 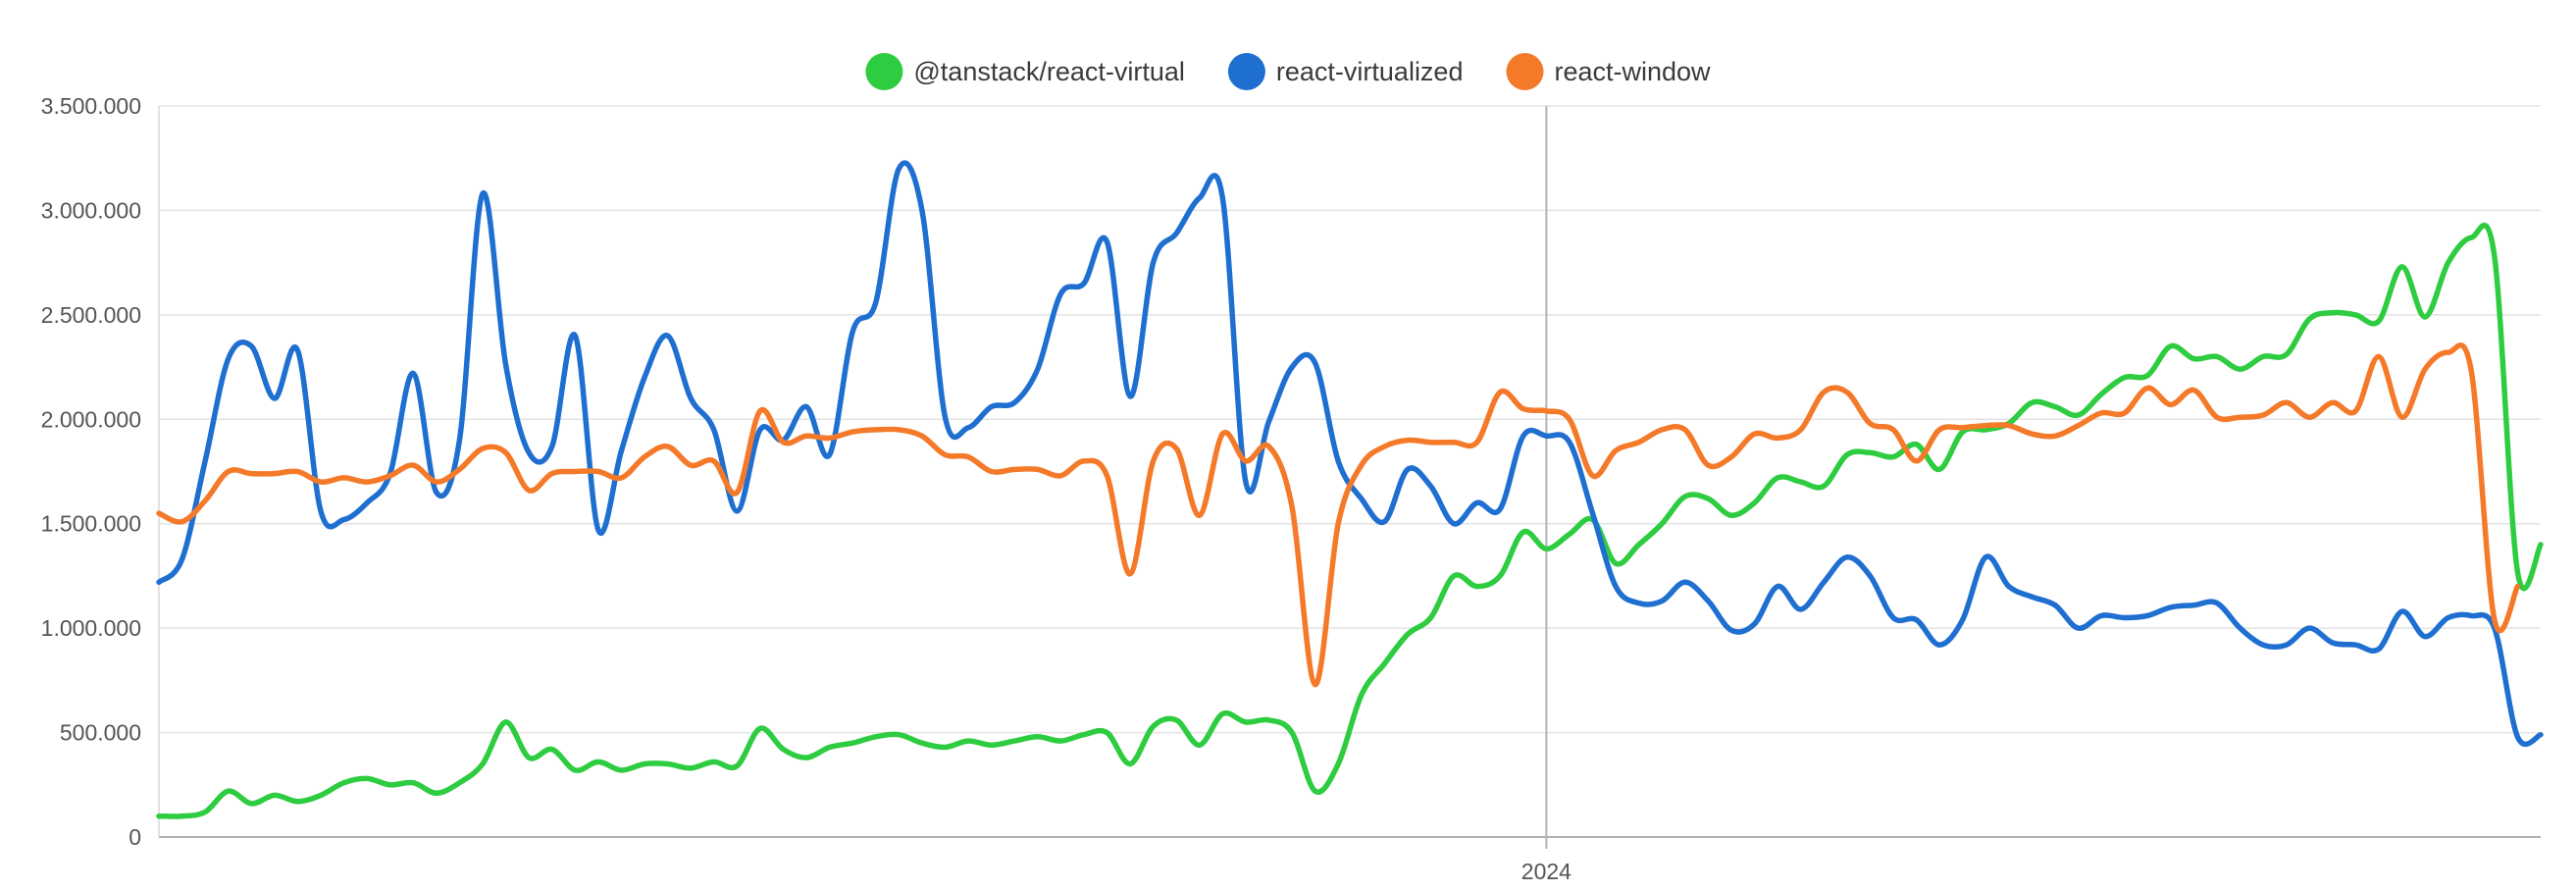 I want to click on legend-item: @tanstack/react-virtual, so click(x=1025, y=71).